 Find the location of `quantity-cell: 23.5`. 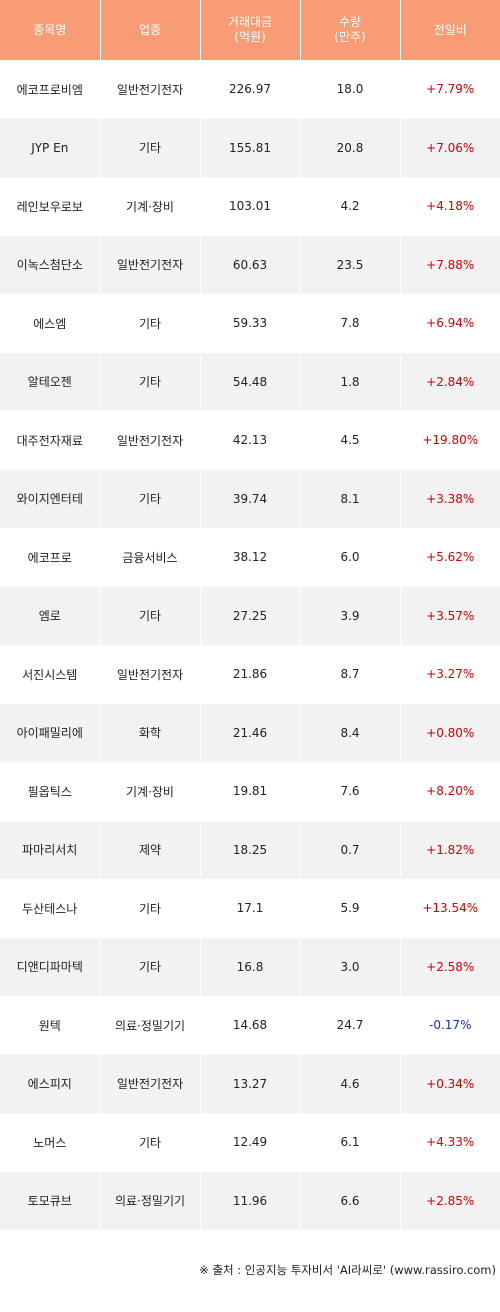

quantity-cell: 23.5 is located at coordinates (350, 264).